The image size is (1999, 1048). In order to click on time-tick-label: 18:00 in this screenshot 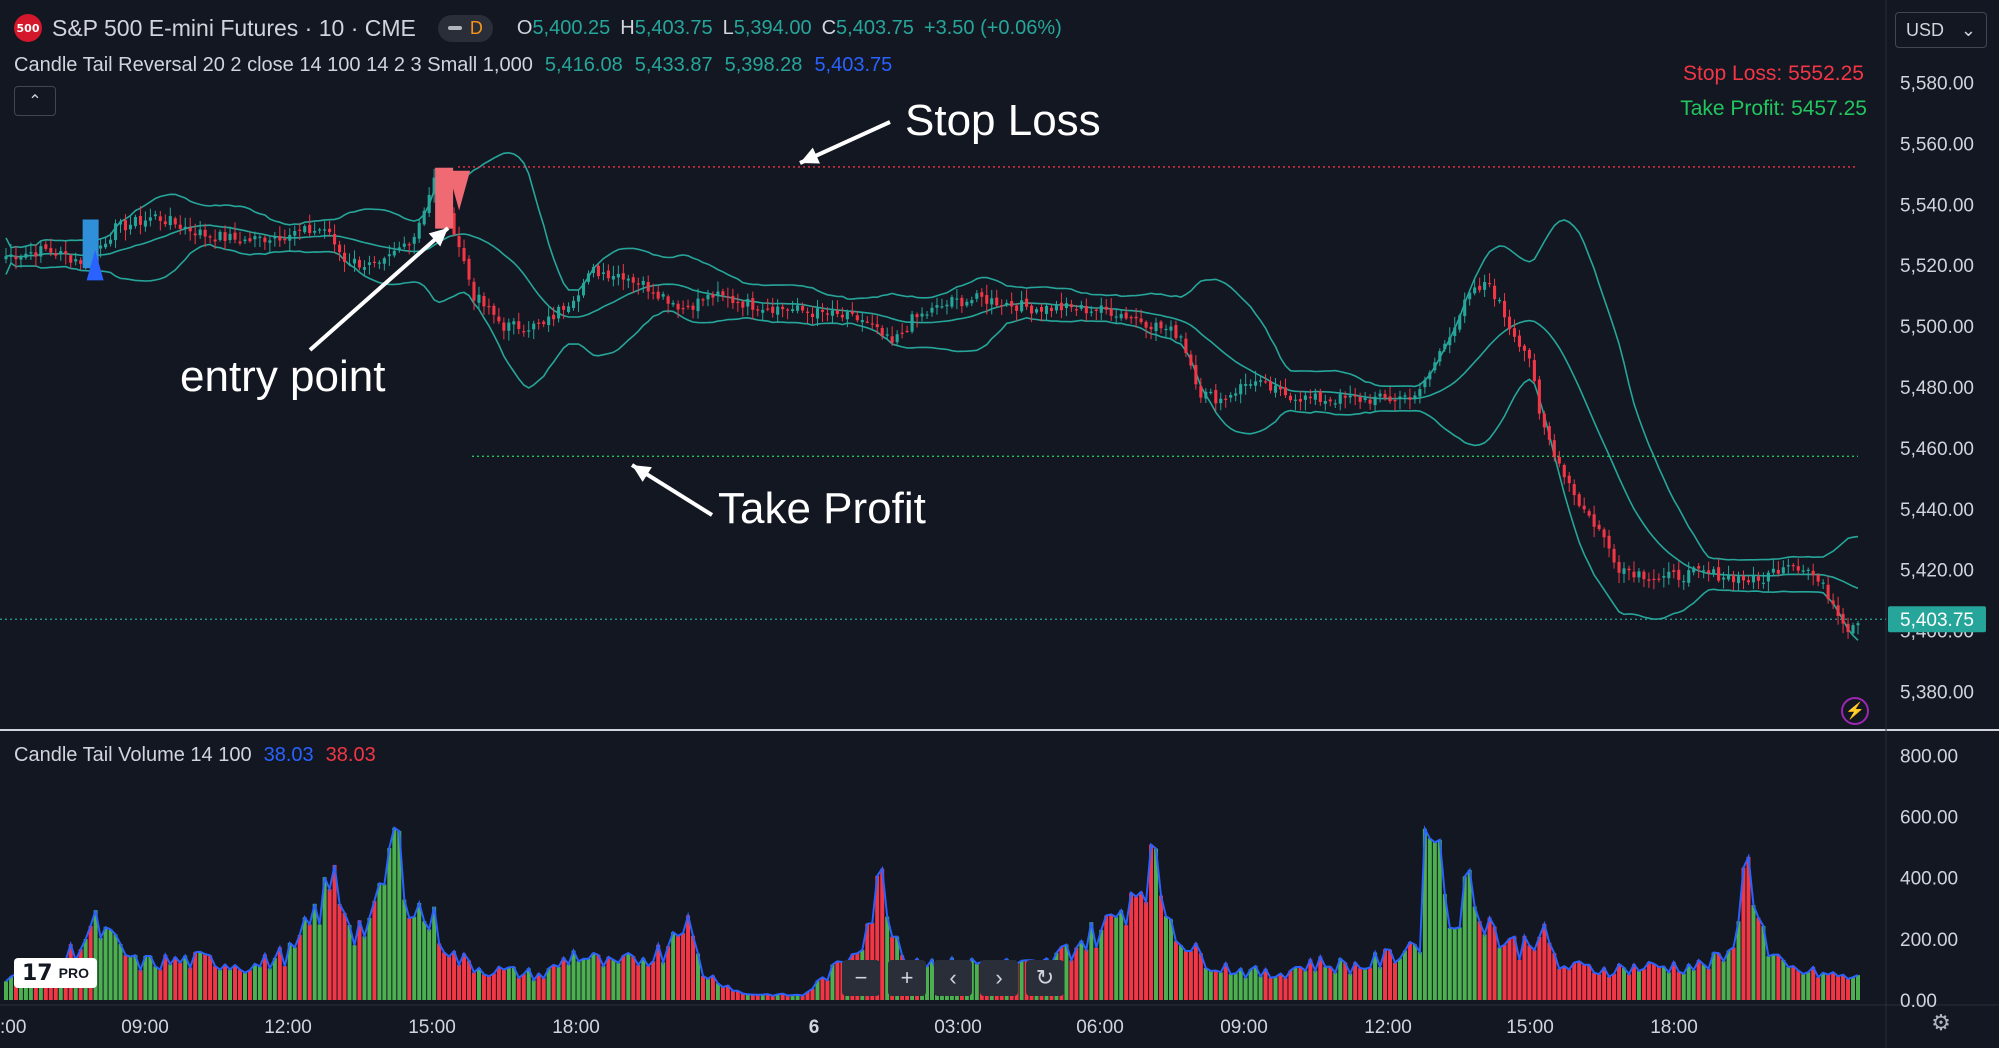, I will do `click(576, 1027)`.